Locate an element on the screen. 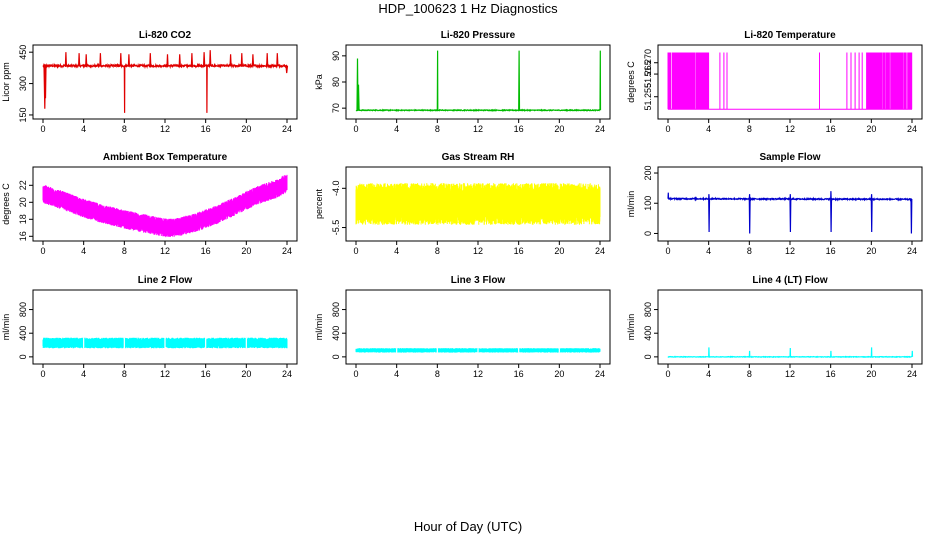 The image size is (936, 540). y-tick-label: 51.265 is located at coordinates (648, 74).